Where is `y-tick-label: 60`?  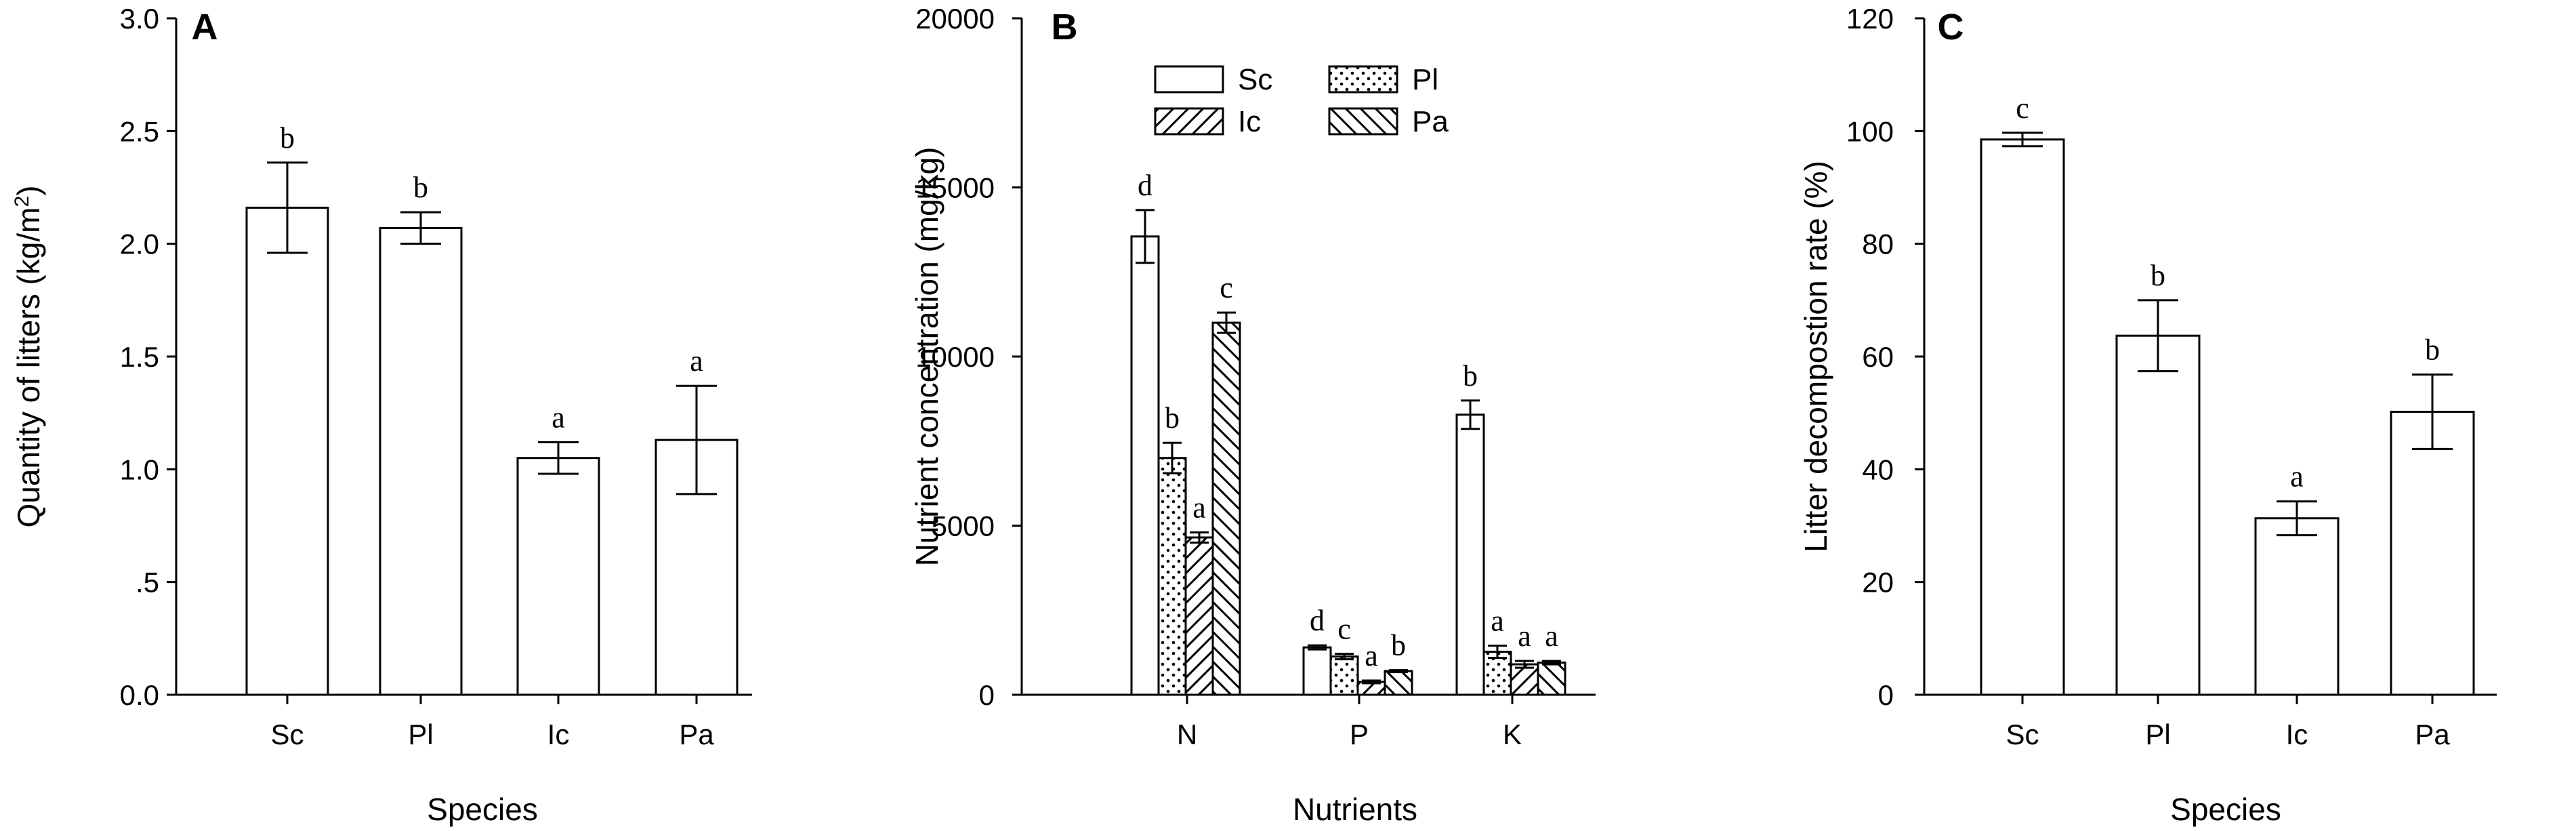 y-tick-label: 60 is located at coordinates (1878, 357).